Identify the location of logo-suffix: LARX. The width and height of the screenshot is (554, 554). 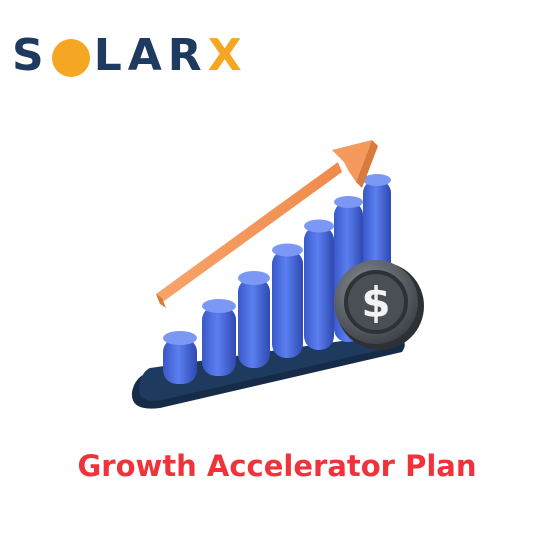
(171, 55).